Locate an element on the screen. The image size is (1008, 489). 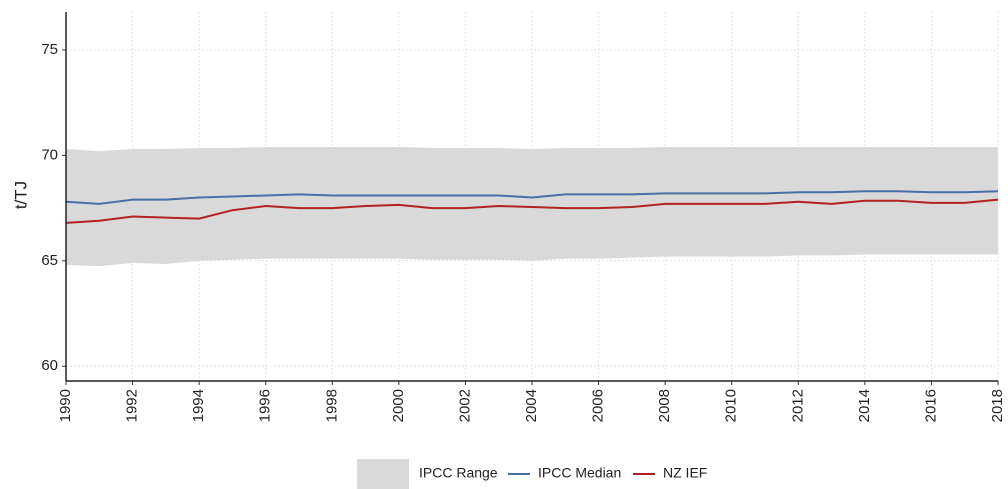
x-tick-label: 2004 is located at coordinates (531, 405).